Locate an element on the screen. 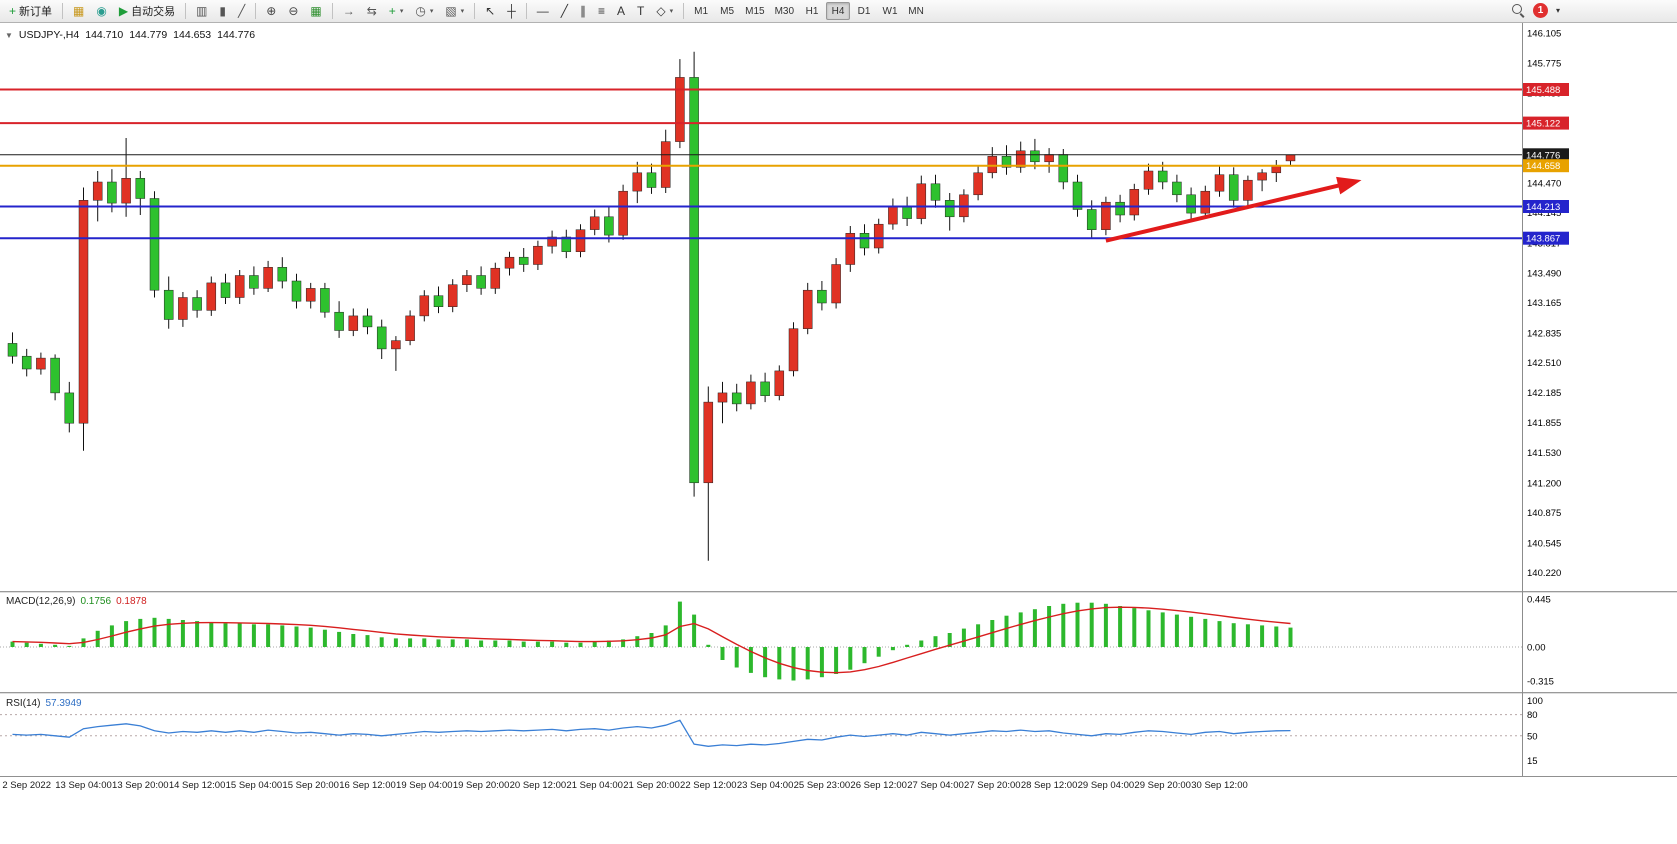 The height and width of the screenshot is (844, 1677). chart-shift-button: ⇆ is located at coordinates (372, 11).